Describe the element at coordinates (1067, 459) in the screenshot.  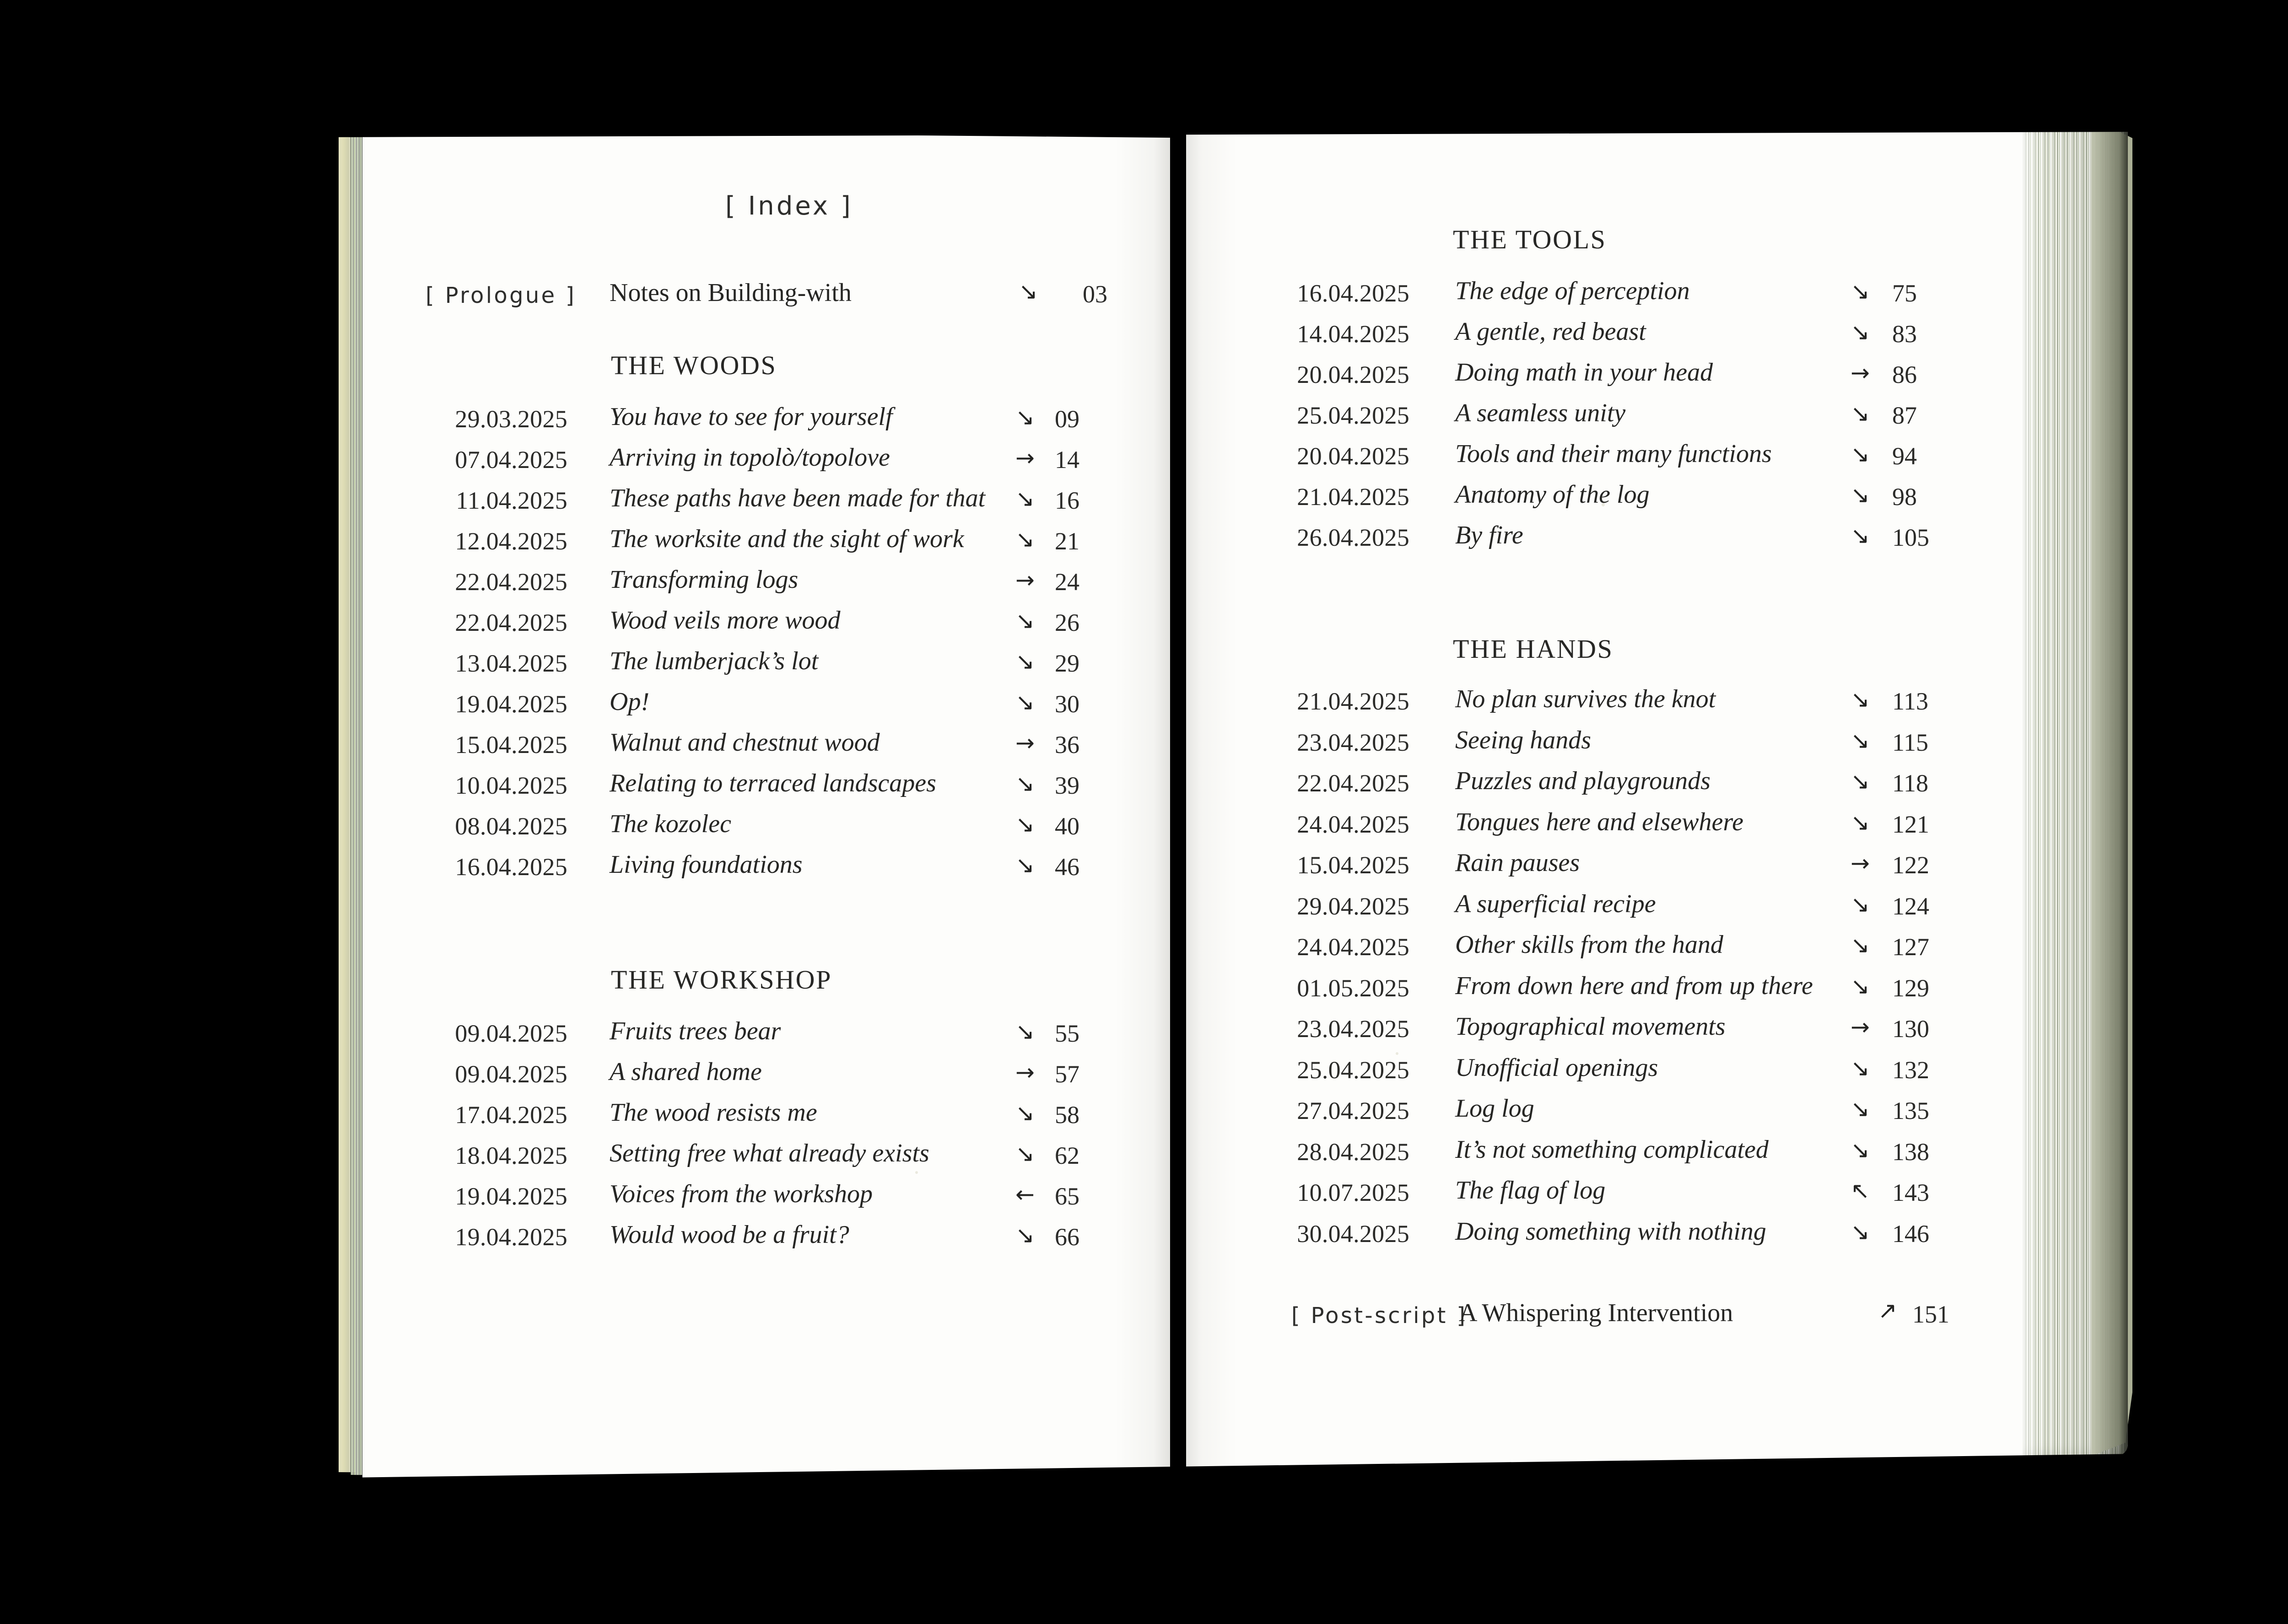
I see `entry-page-number: 14` at that location.